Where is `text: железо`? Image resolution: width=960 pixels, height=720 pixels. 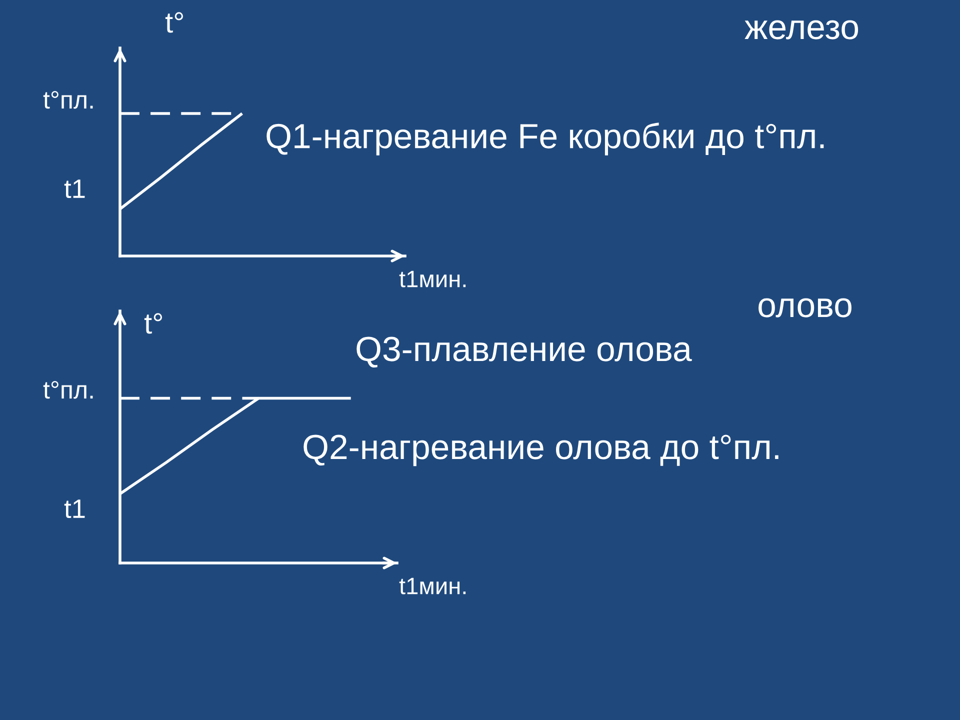
text: железо is located at coordinates (801, 30).